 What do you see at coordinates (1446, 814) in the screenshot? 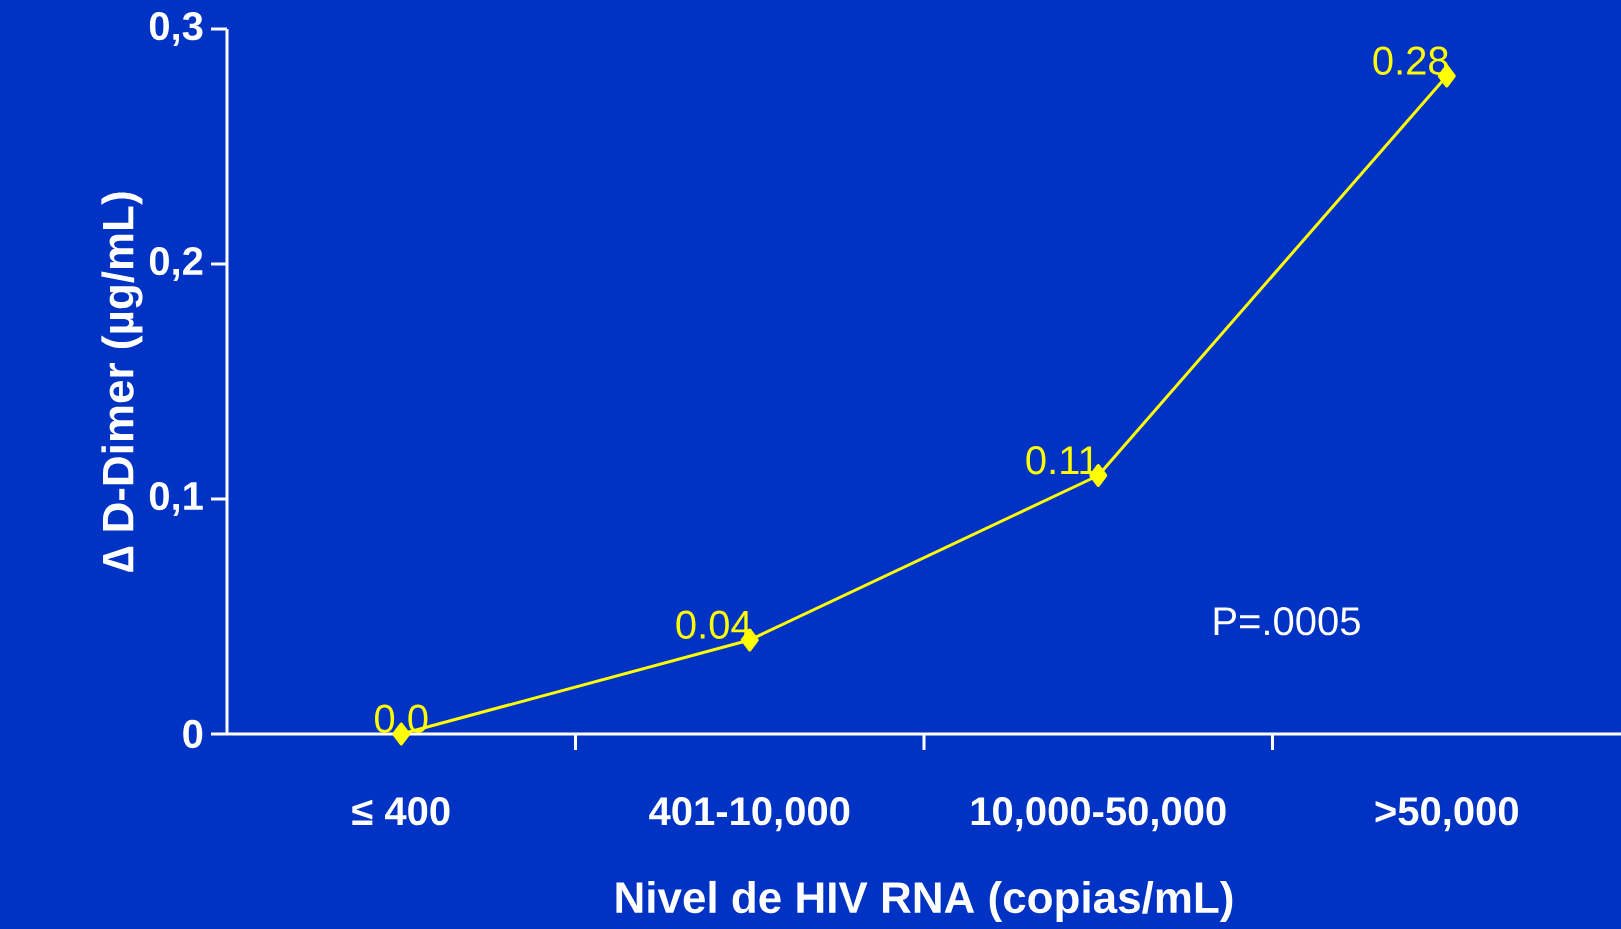
I see `x-tick-label: >50,000` at bounding box center [1446, 814].